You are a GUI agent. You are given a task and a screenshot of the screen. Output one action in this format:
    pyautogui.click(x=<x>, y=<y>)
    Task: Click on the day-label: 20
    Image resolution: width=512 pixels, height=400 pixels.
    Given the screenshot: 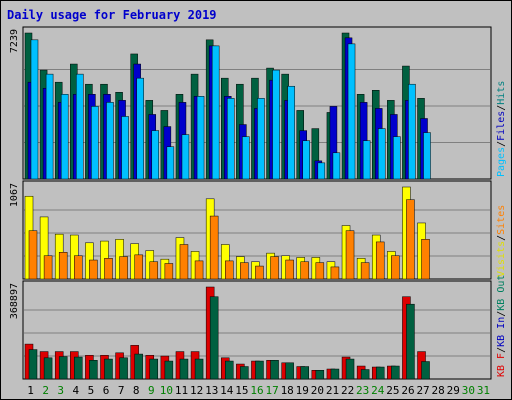 What is the action you would take?
    pyautogui.click(x=317, y=390)
    